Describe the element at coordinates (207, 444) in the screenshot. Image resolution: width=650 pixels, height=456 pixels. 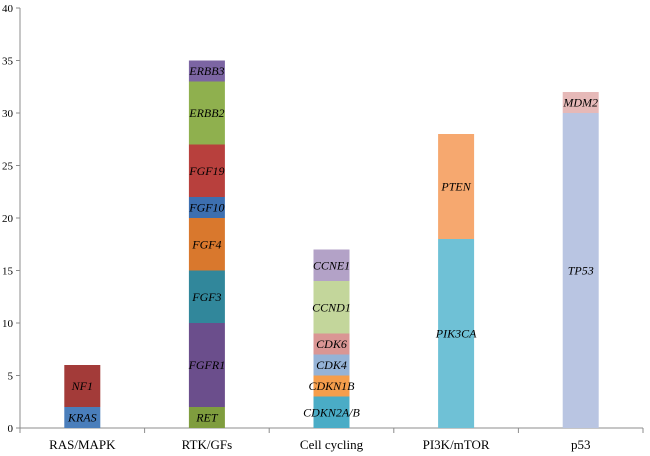
I see `x-category-label: RTK/GFs` at that location.